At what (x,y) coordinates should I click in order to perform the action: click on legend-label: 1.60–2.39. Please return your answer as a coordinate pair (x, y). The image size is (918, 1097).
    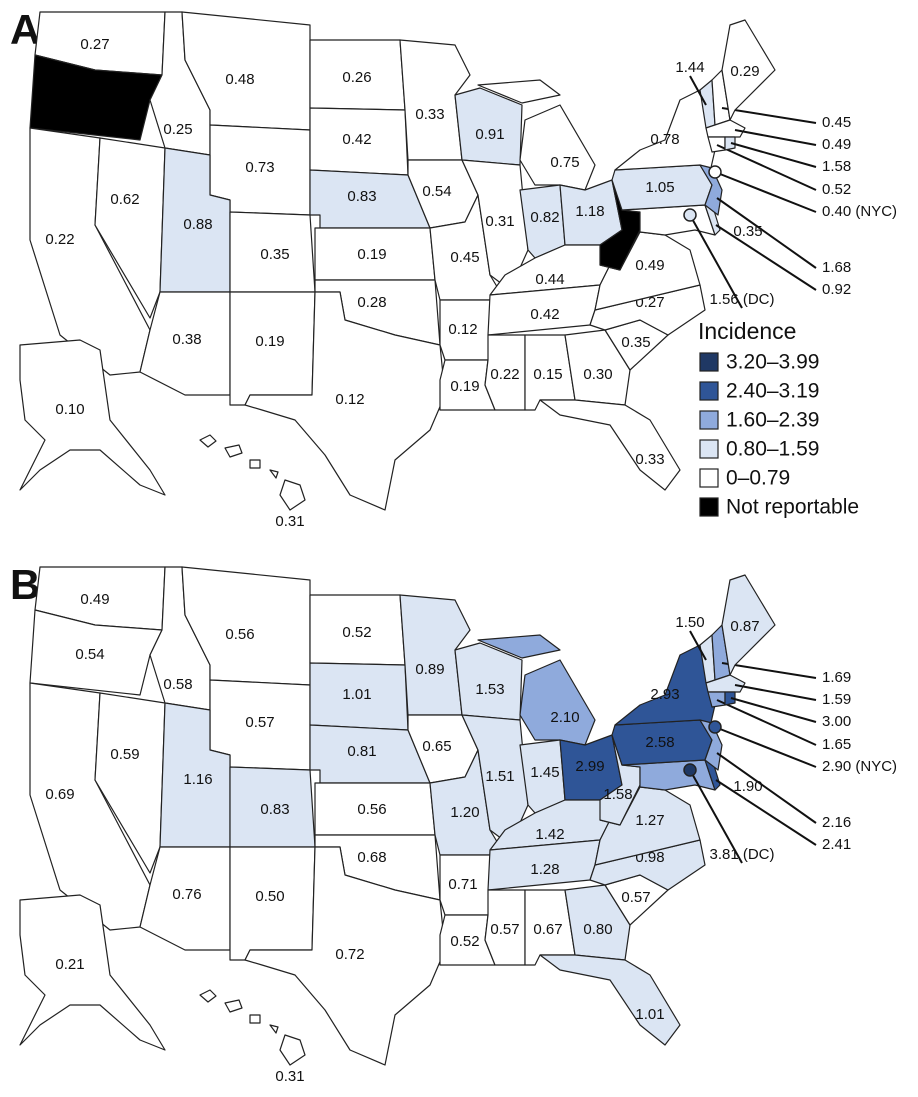
    Looking at the image, I should click on (772, 420).